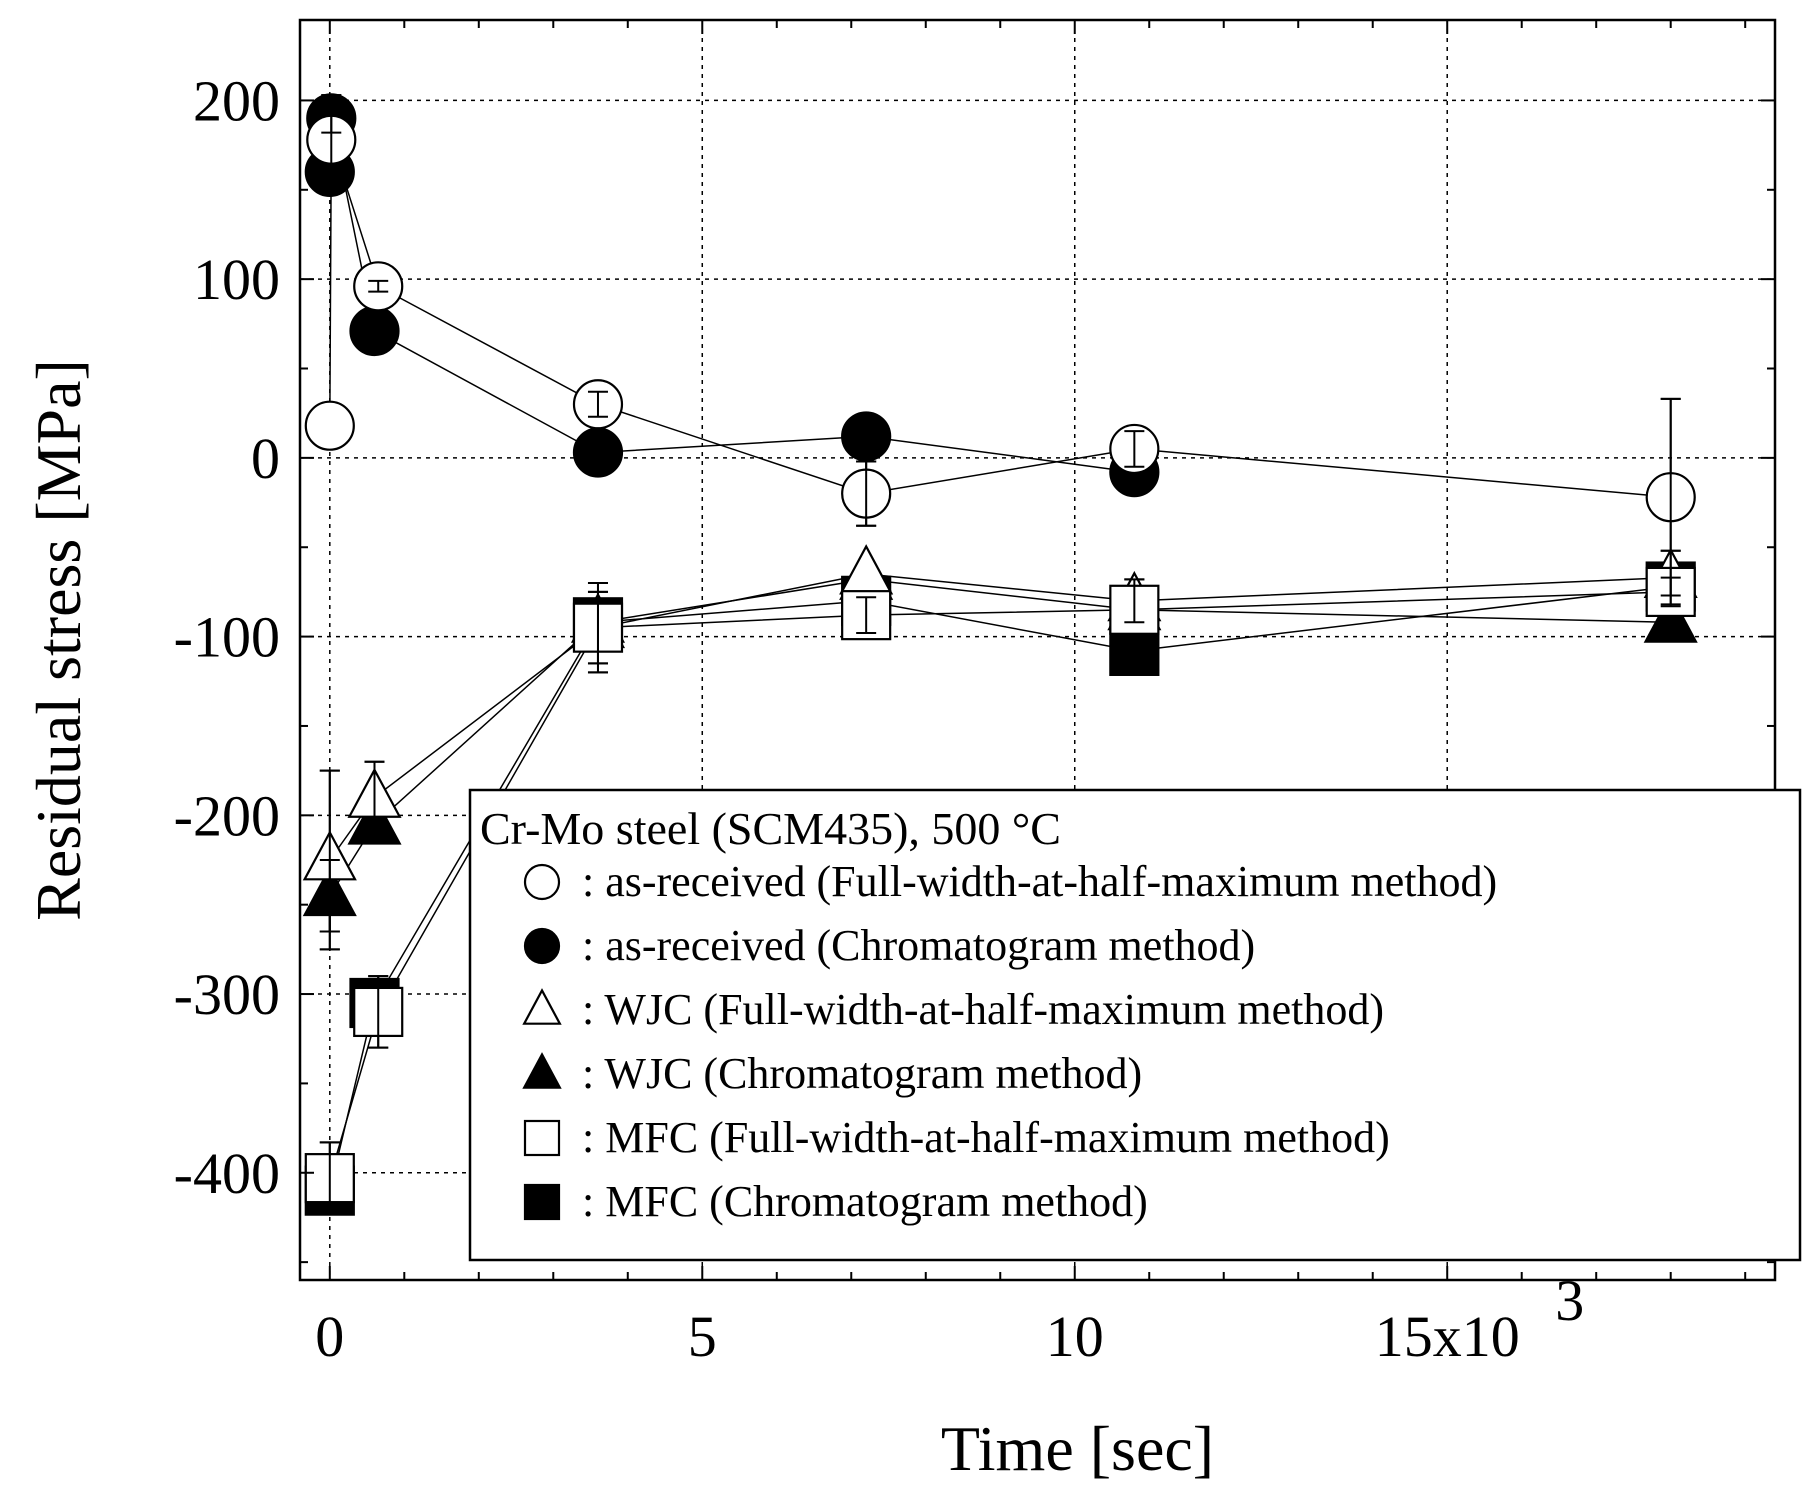 The height and width of the screenshot is (1499, 1805). I want to click on x-tick-label: 5, so click(702, 1336).